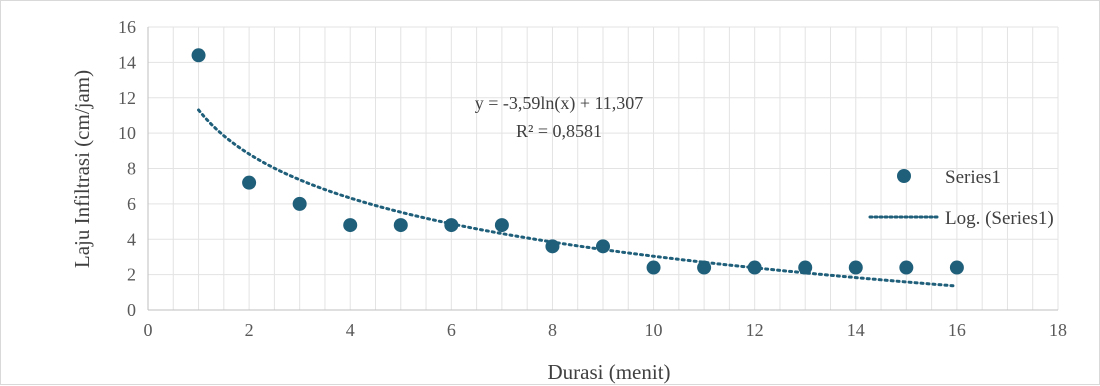 The width and height of the screenshot is (1100, 386). What do you see at coordinates (552, 330) in the screenshot?
I see `x-tick-label: 8` at bounding box center [552, 330].